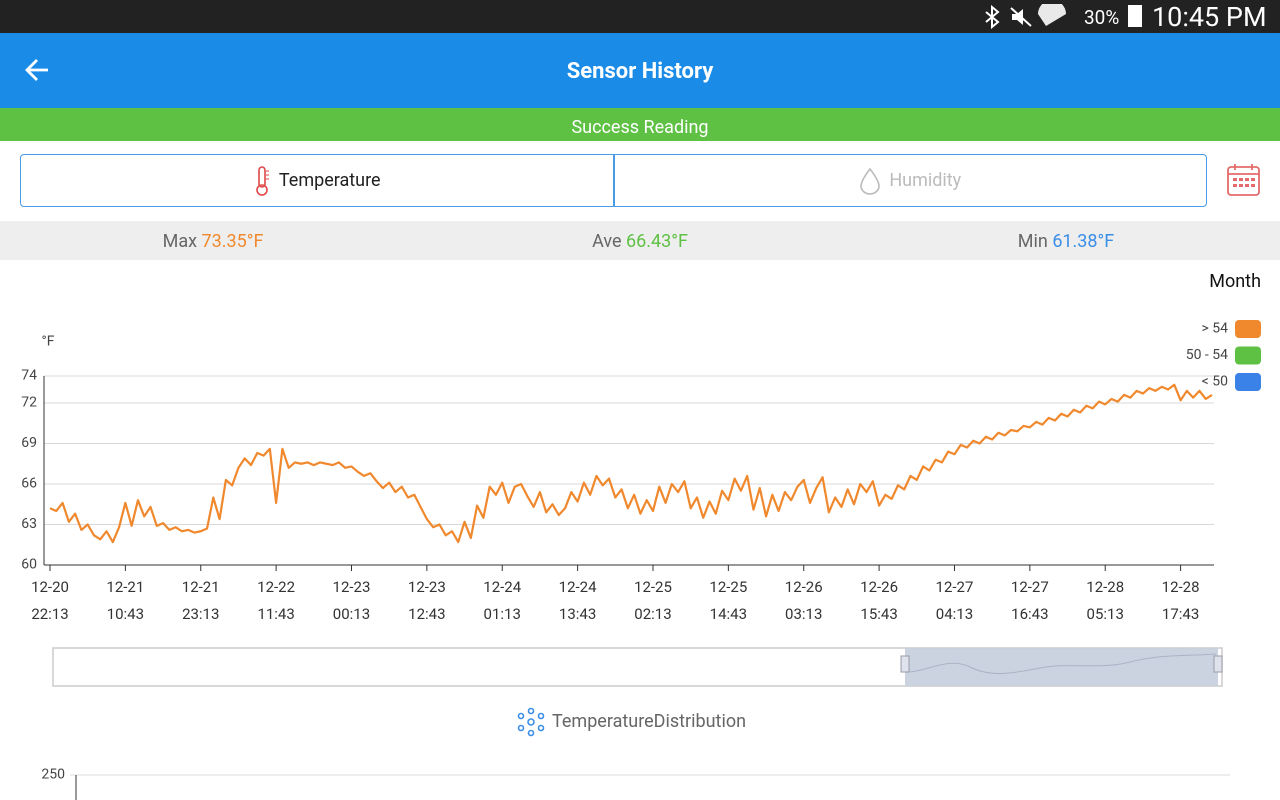 The image size is (1280, 800). What do you see at coordinates (1063, 664) in the screenshot?
I see `navigator-preview` at bounding box center [1063, 664].